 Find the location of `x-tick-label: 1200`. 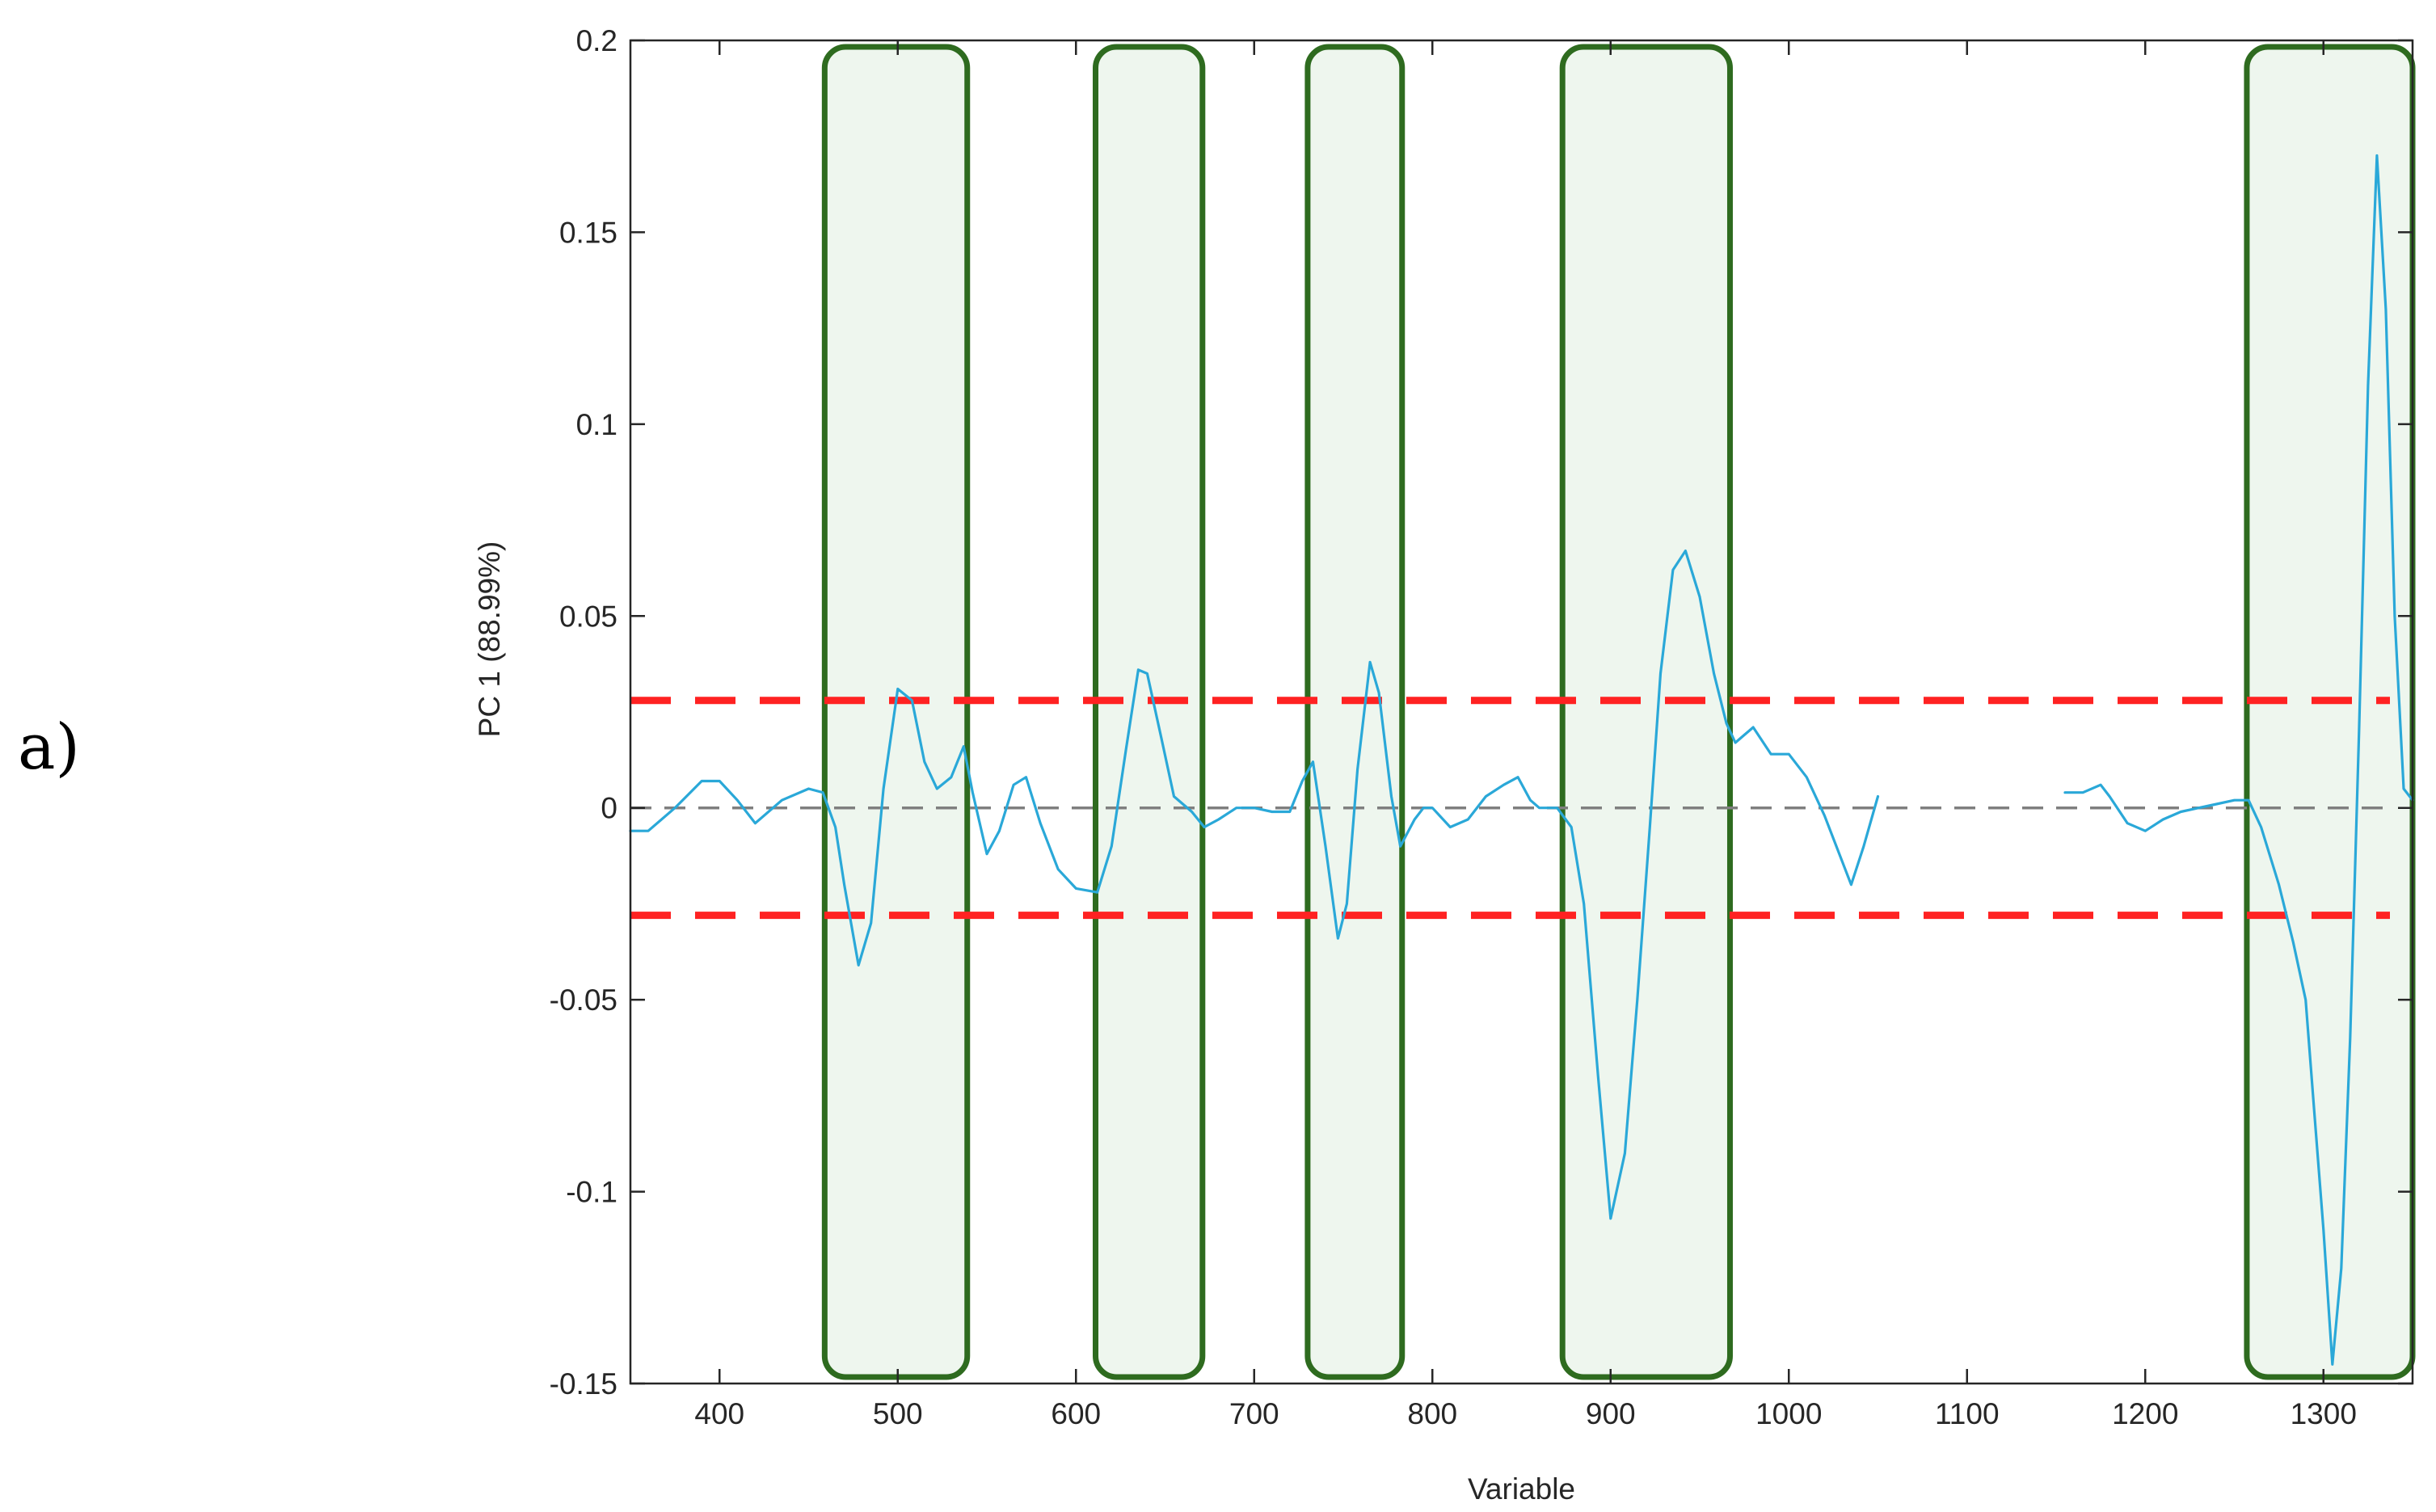

x-tick-label: 1200 is located at coordinates (2145, 1413).